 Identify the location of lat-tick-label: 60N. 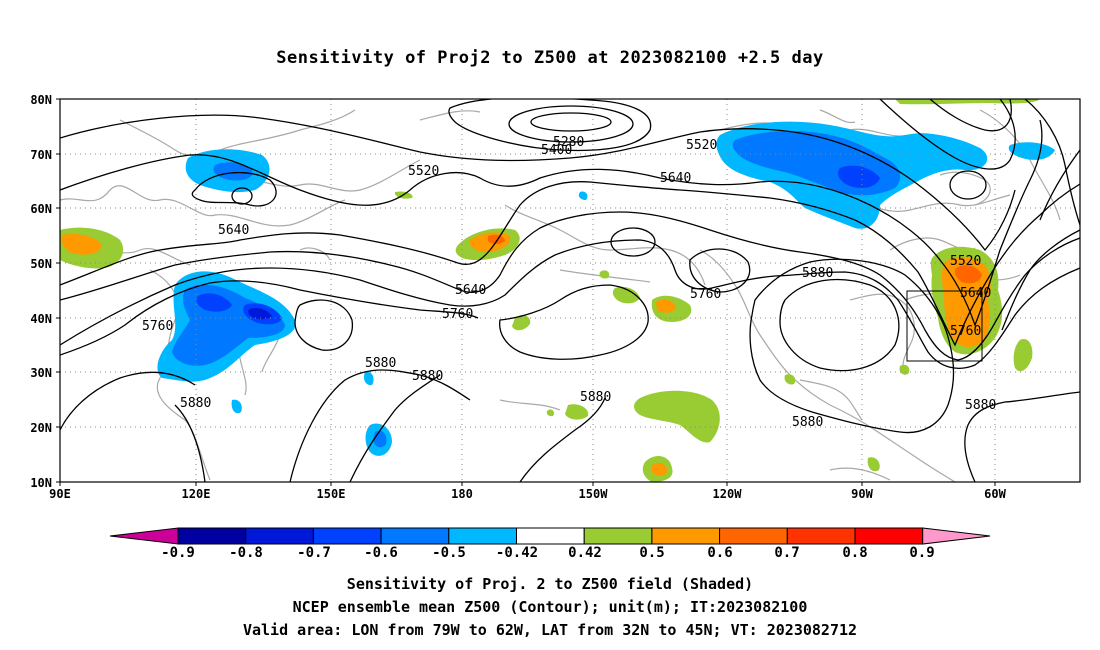
(41, 209).